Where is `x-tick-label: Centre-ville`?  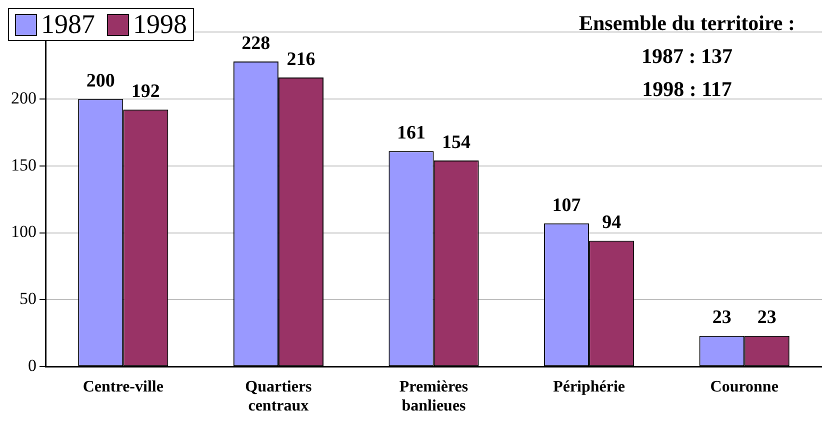 x-tick-label: Centre-ville is located at coordinates (123, 387).